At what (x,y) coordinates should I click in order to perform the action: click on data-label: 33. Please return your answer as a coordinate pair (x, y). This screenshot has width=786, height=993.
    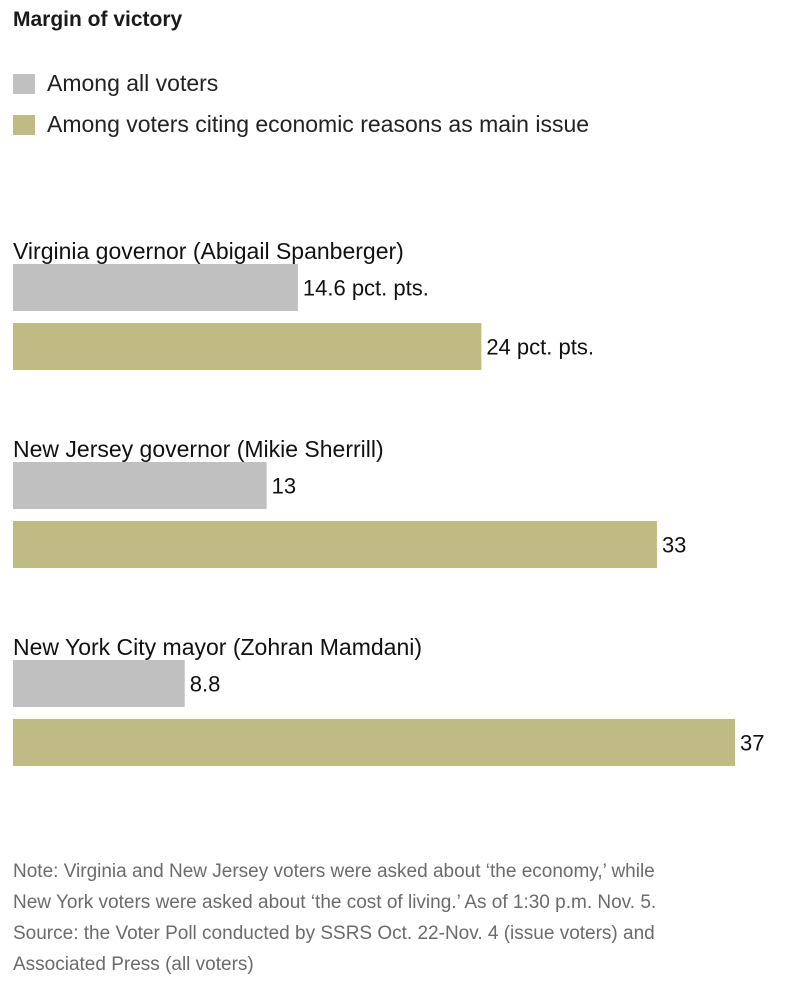
    Looking at the image, I should click on (674, 545).